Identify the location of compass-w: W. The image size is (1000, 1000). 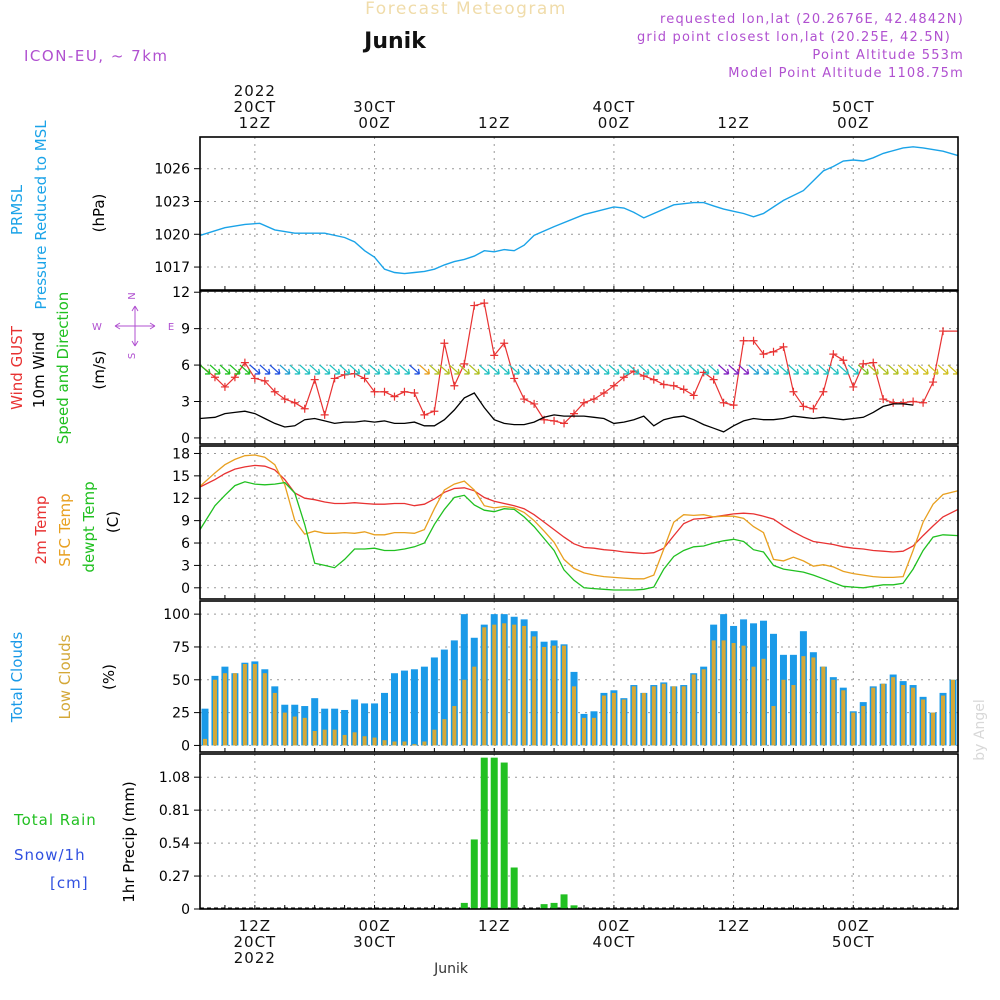
(97, 327).